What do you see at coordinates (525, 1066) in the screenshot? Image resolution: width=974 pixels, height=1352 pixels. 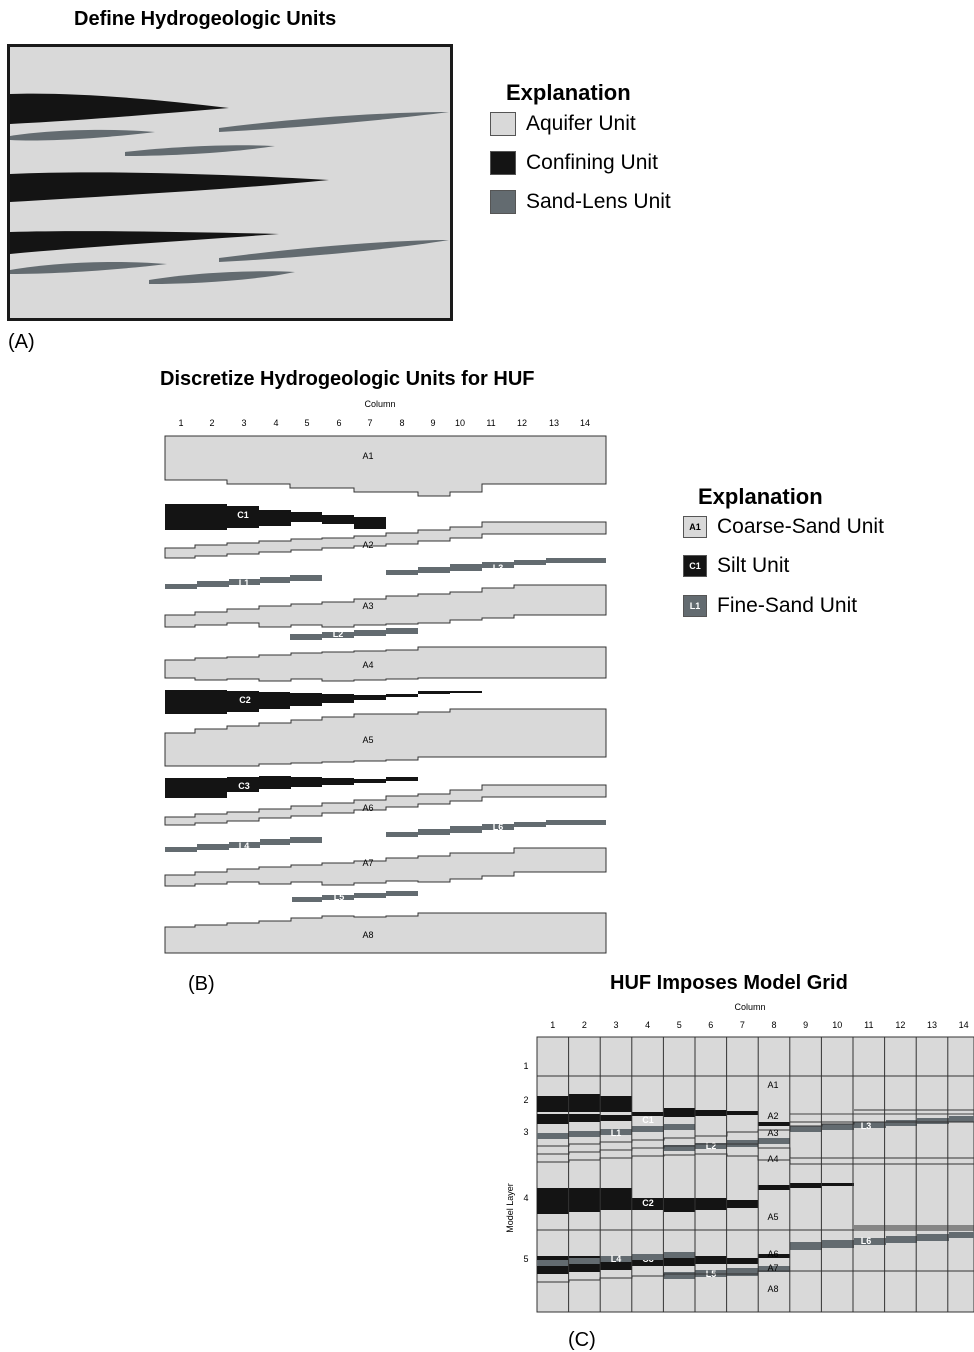 I see `layer-tick-1: 1` at bounding box center [525, 1066].